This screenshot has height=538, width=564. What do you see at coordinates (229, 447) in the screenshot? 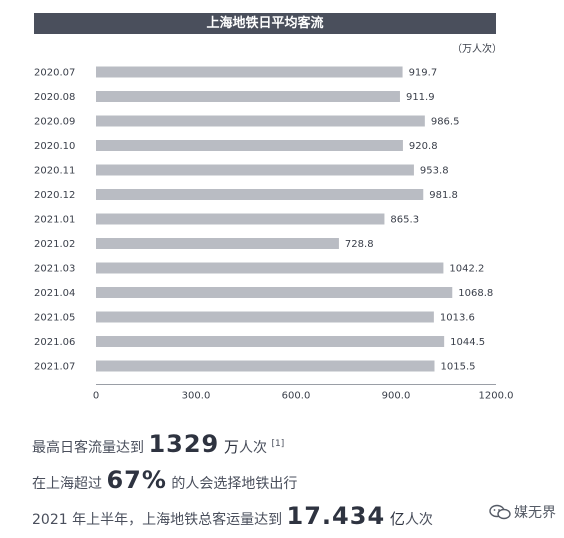
I see `stat-unit: 万` at bounding box center [229, 447].